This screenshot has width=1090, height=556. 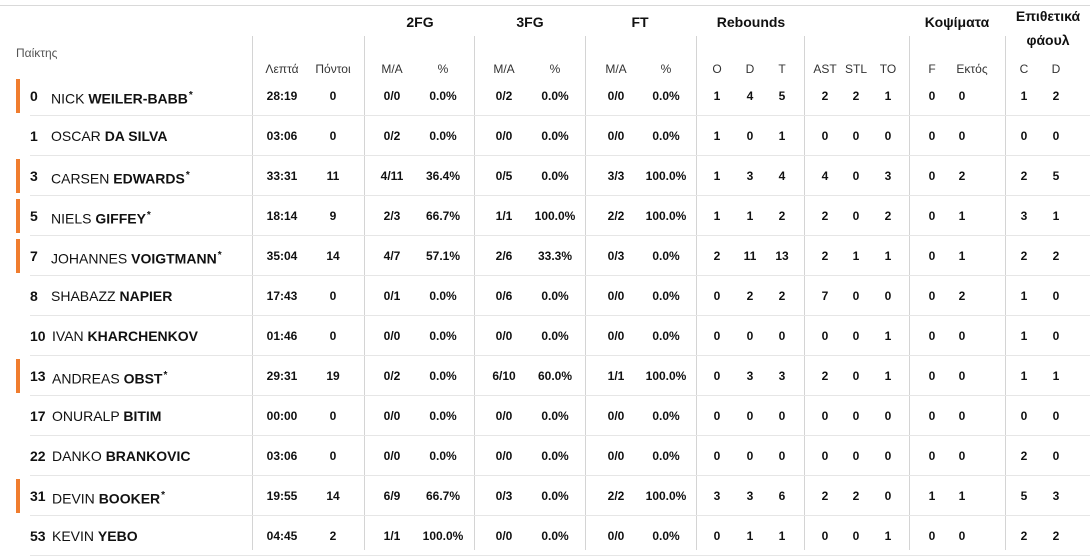 I want to click on jersey-number: 3, so click(x=34, y=176).